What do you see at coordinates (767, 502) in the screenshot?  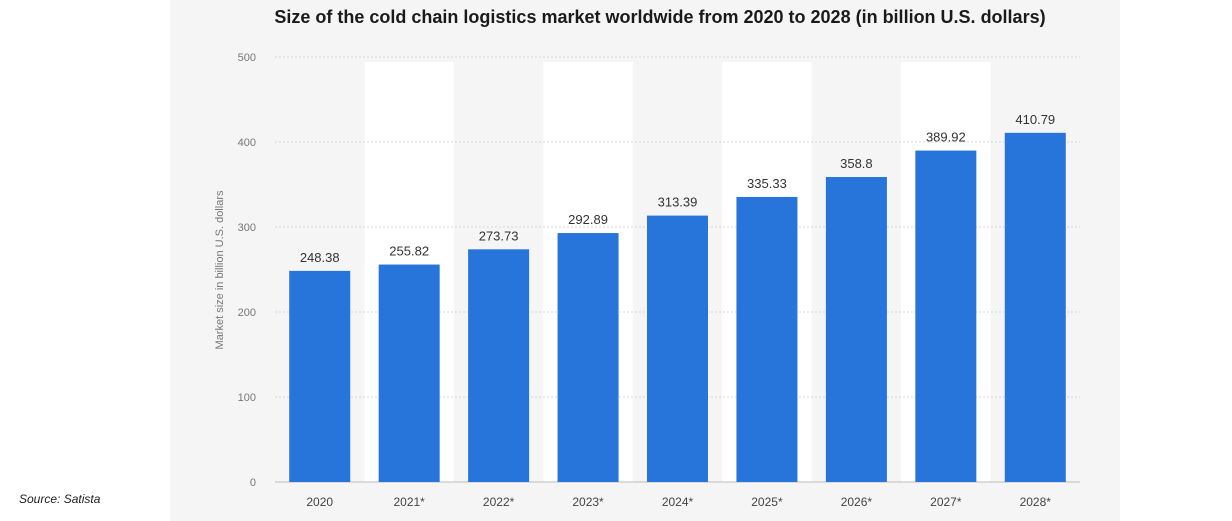 I see `x-tick-label: 2025*` at bounding box center [767, 502].